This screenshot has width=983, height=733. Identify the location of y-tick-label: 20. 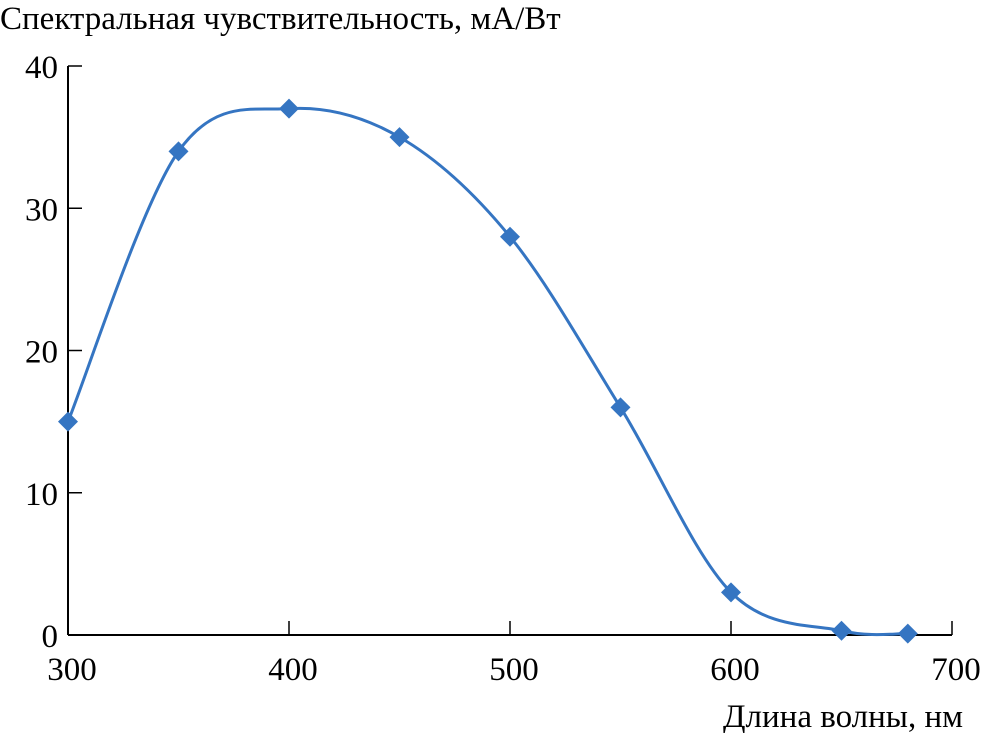
(41, 353).